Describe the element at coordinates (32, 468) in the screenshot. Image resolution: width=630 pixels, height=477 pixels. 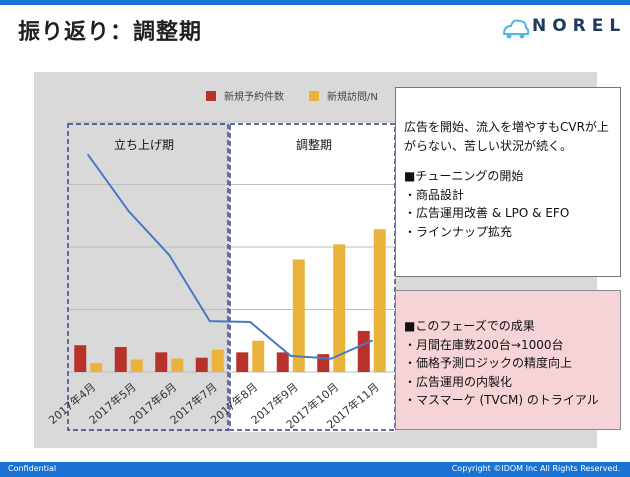
I see `footer-confidential: Confidential` at that location.